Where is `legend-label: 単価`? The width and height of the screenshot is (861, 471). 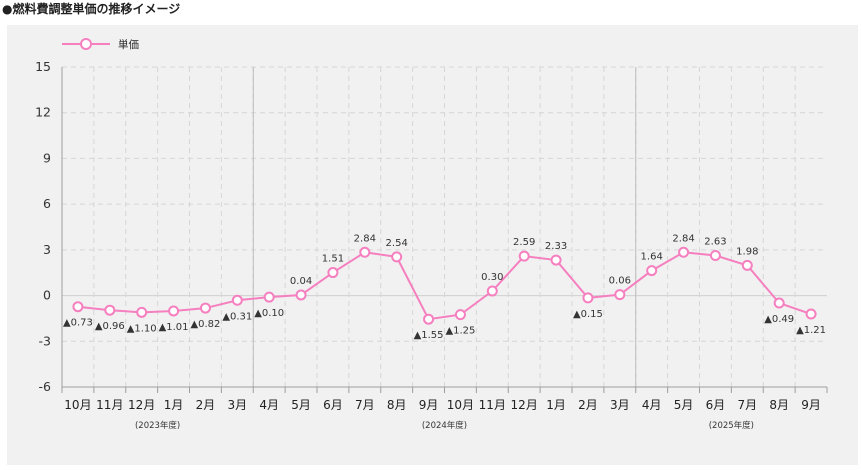
legend-label: 単価 is located at coordinates (128, 44).